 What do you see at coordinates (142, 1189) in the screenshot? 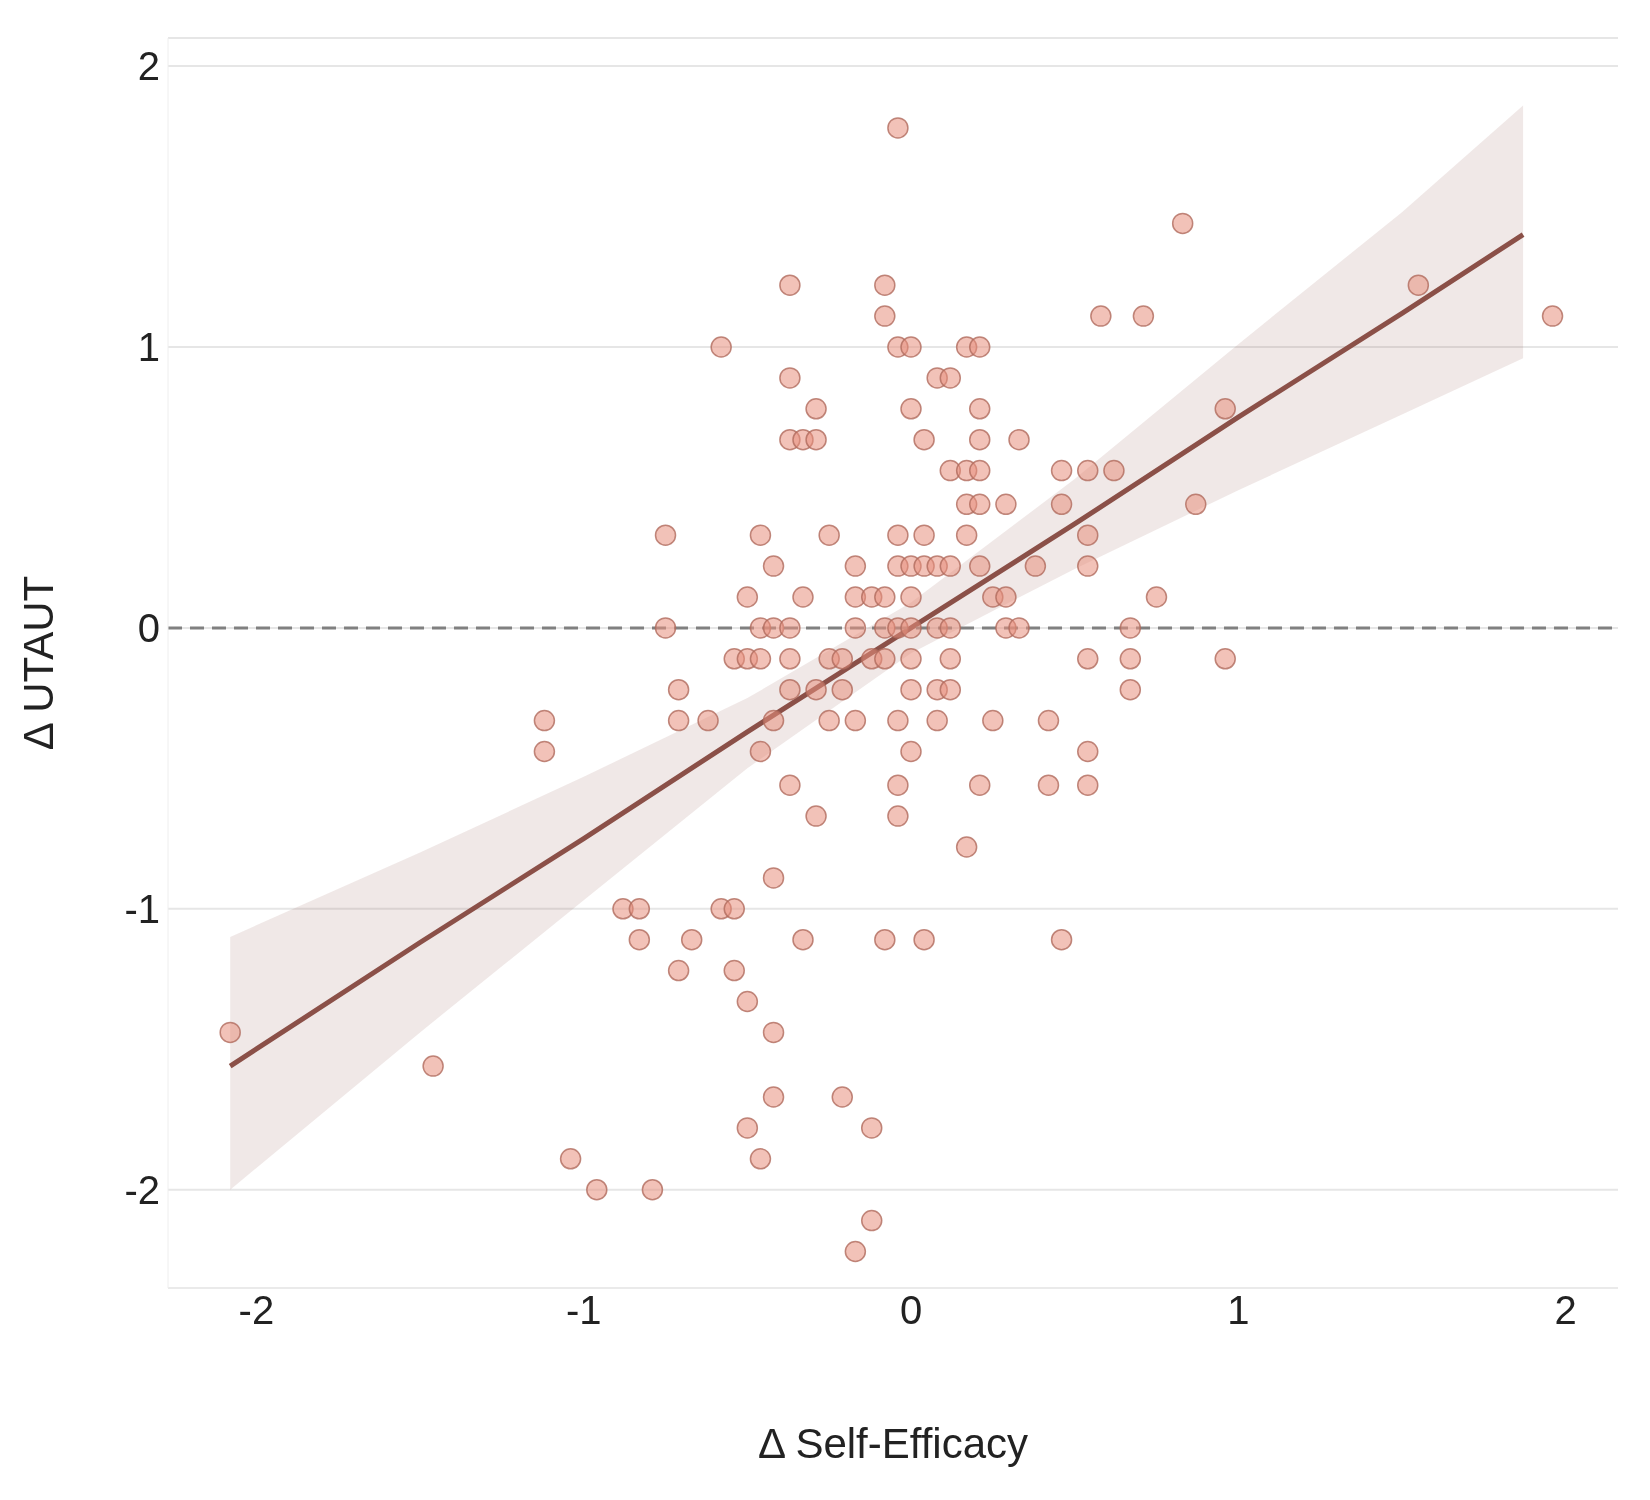
I see `y-tick-label: -2` at bounding box center [142, 1189].